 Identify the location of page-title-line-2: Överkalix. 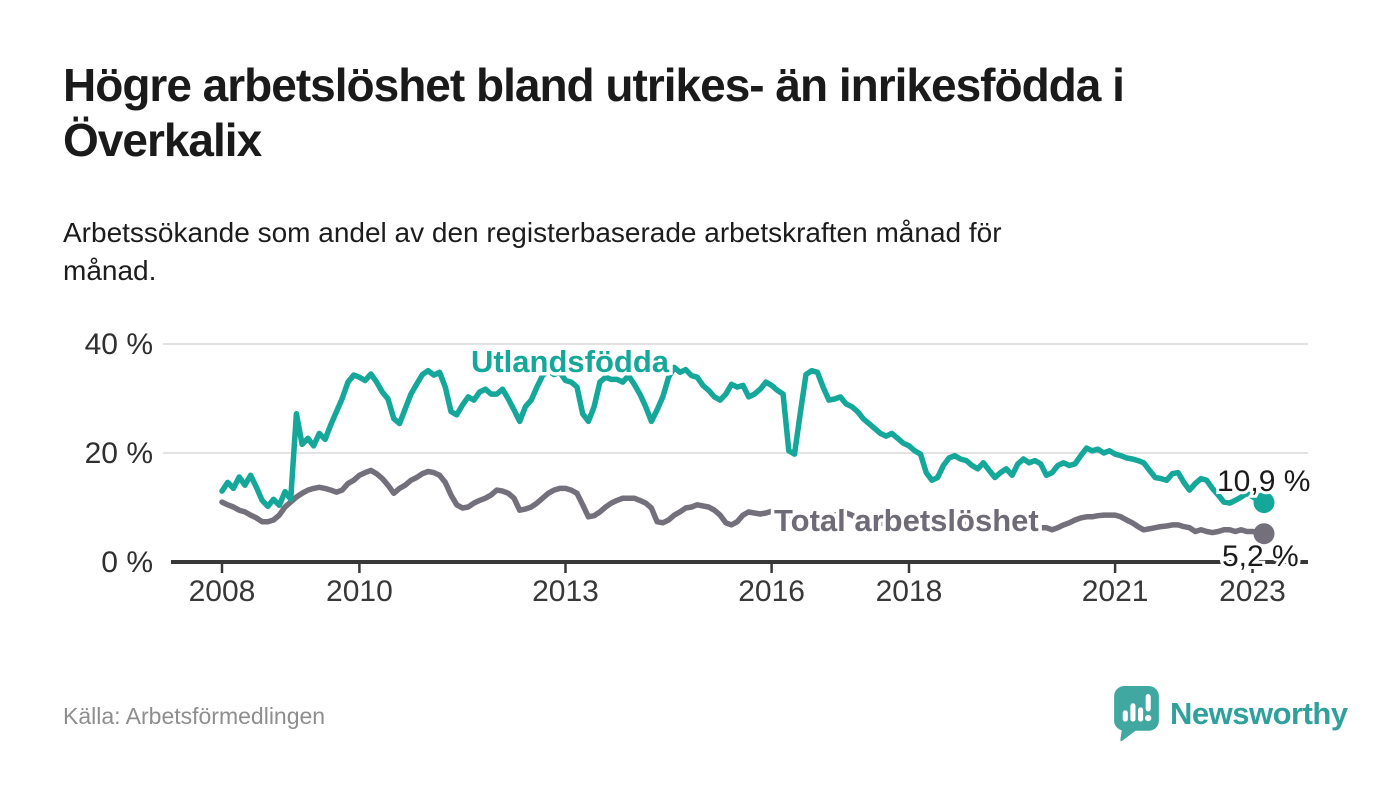
(162, 140).